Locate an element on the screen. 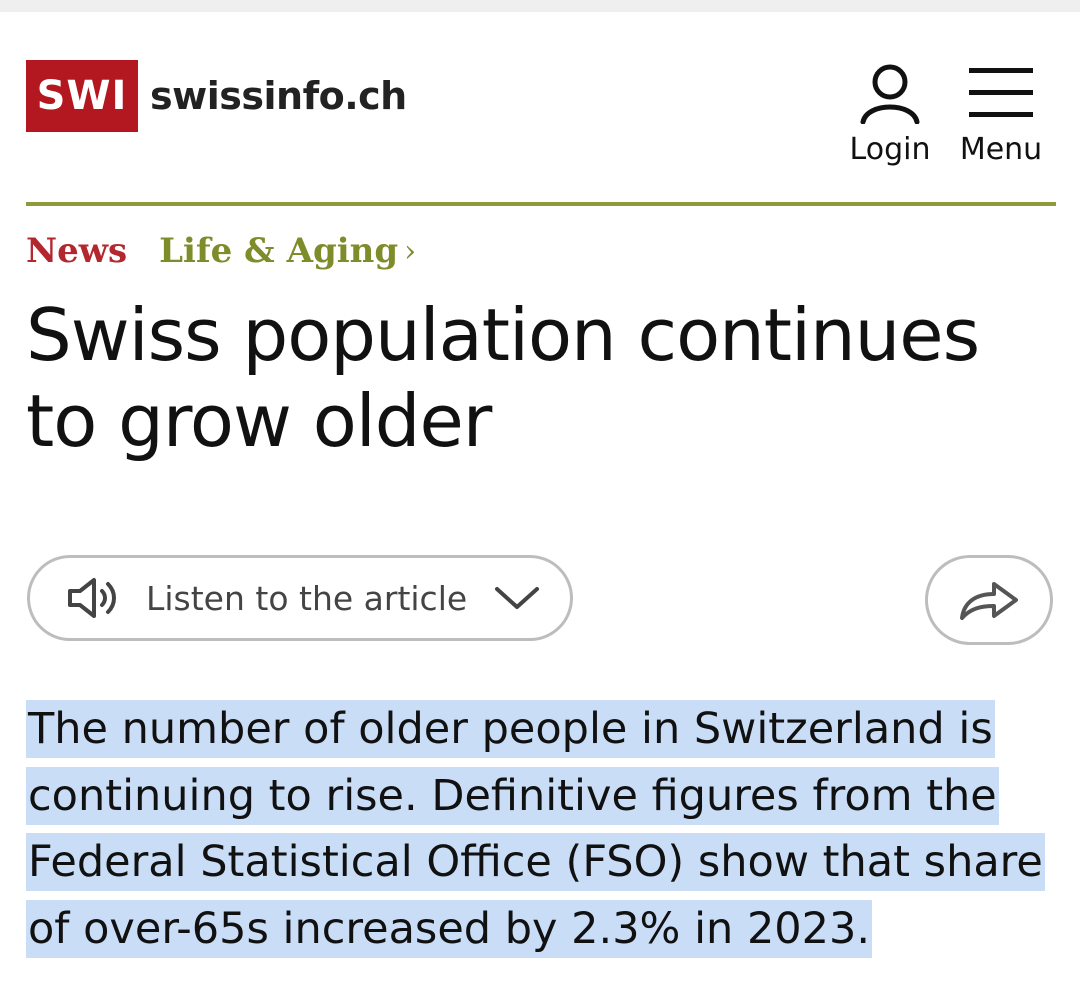  breadcrumb: News Life & Aging › is located at coordinates (221, 251).